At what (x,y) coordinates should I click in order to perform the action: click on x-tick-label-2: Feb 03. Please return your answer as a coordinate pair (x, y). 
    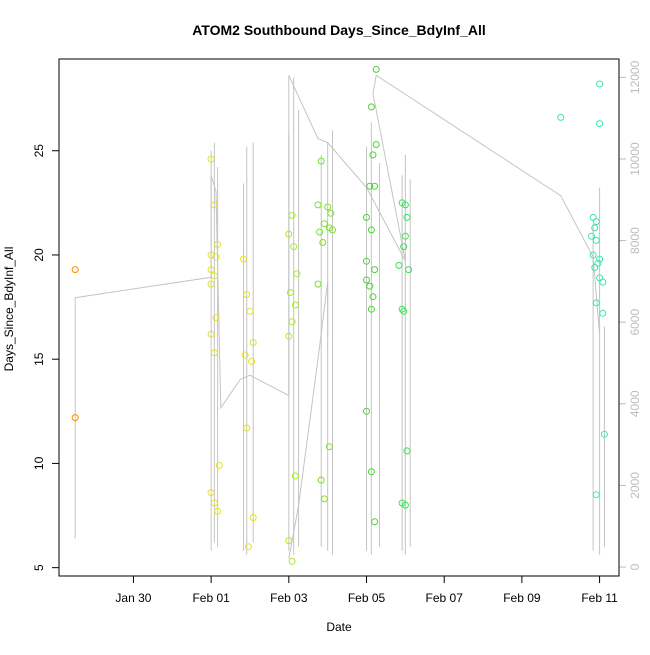
    Looking at the image, I should click on (289, 598).